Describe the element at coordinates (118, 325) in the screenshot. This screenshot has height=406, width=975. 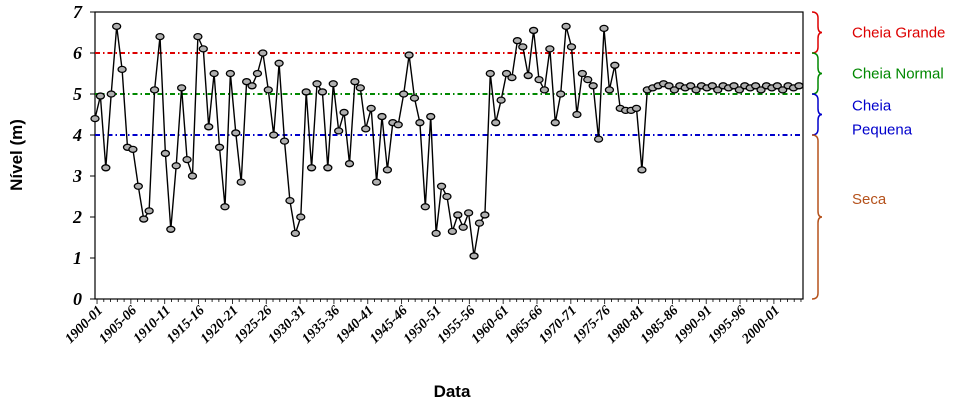
I see `x-tick-label: 1905-06` at that location.